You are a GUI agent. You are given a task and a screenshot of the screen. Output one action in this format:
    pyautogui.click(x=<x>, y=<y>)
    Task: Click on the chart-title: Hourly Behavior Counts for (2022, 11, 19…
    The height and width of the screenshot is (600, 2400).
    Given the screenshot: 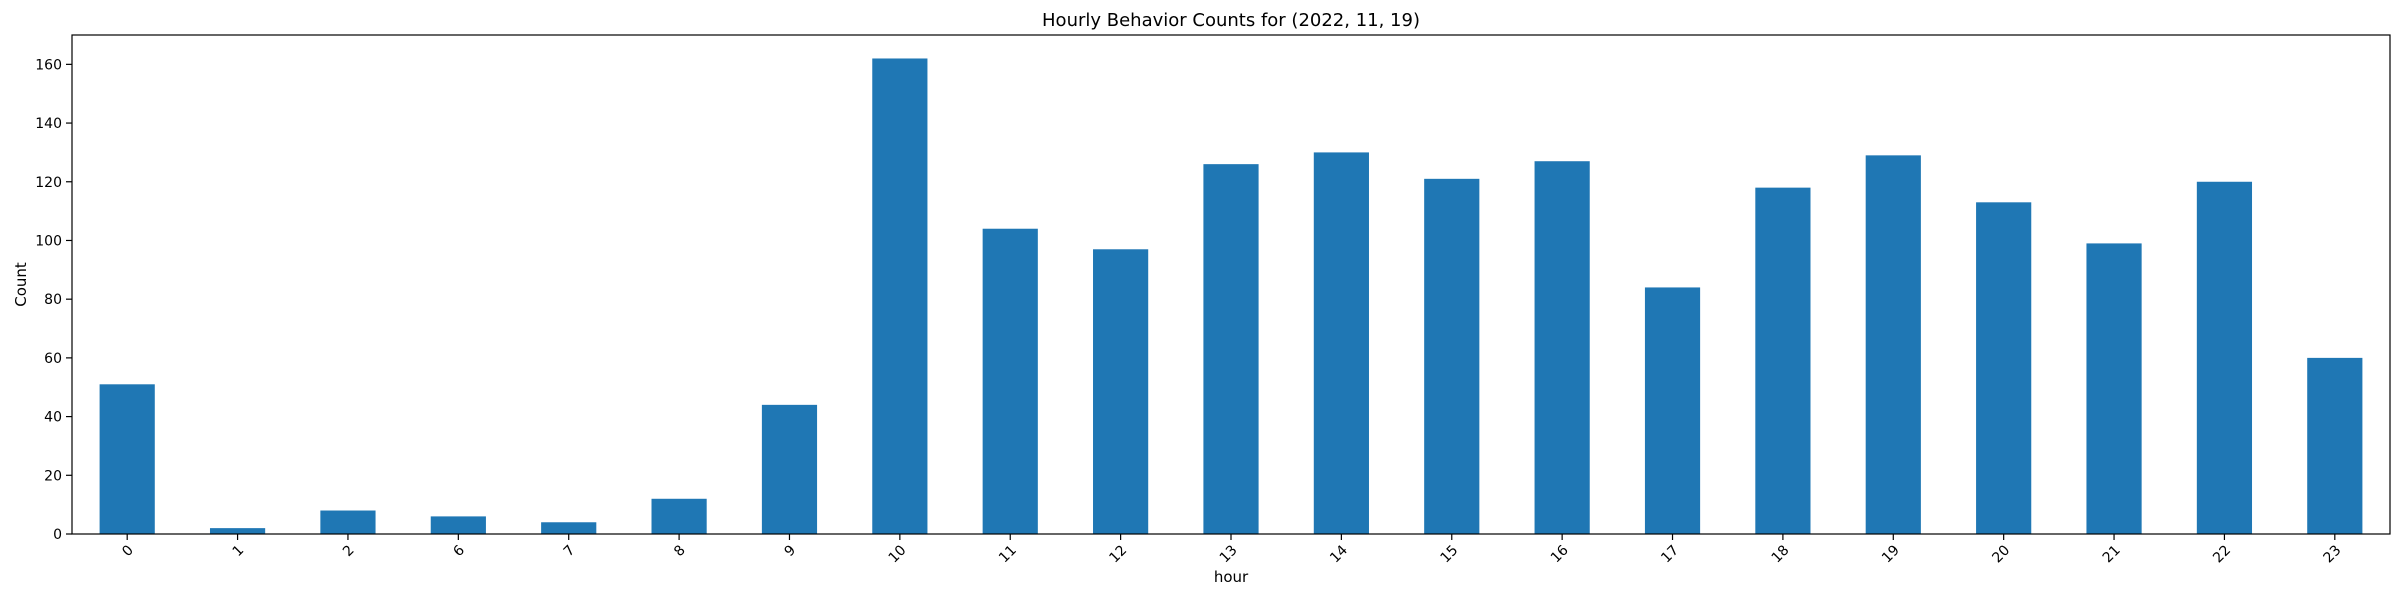 What is the action you would take?
    pyautogui.click(x=1231, y=20)
    